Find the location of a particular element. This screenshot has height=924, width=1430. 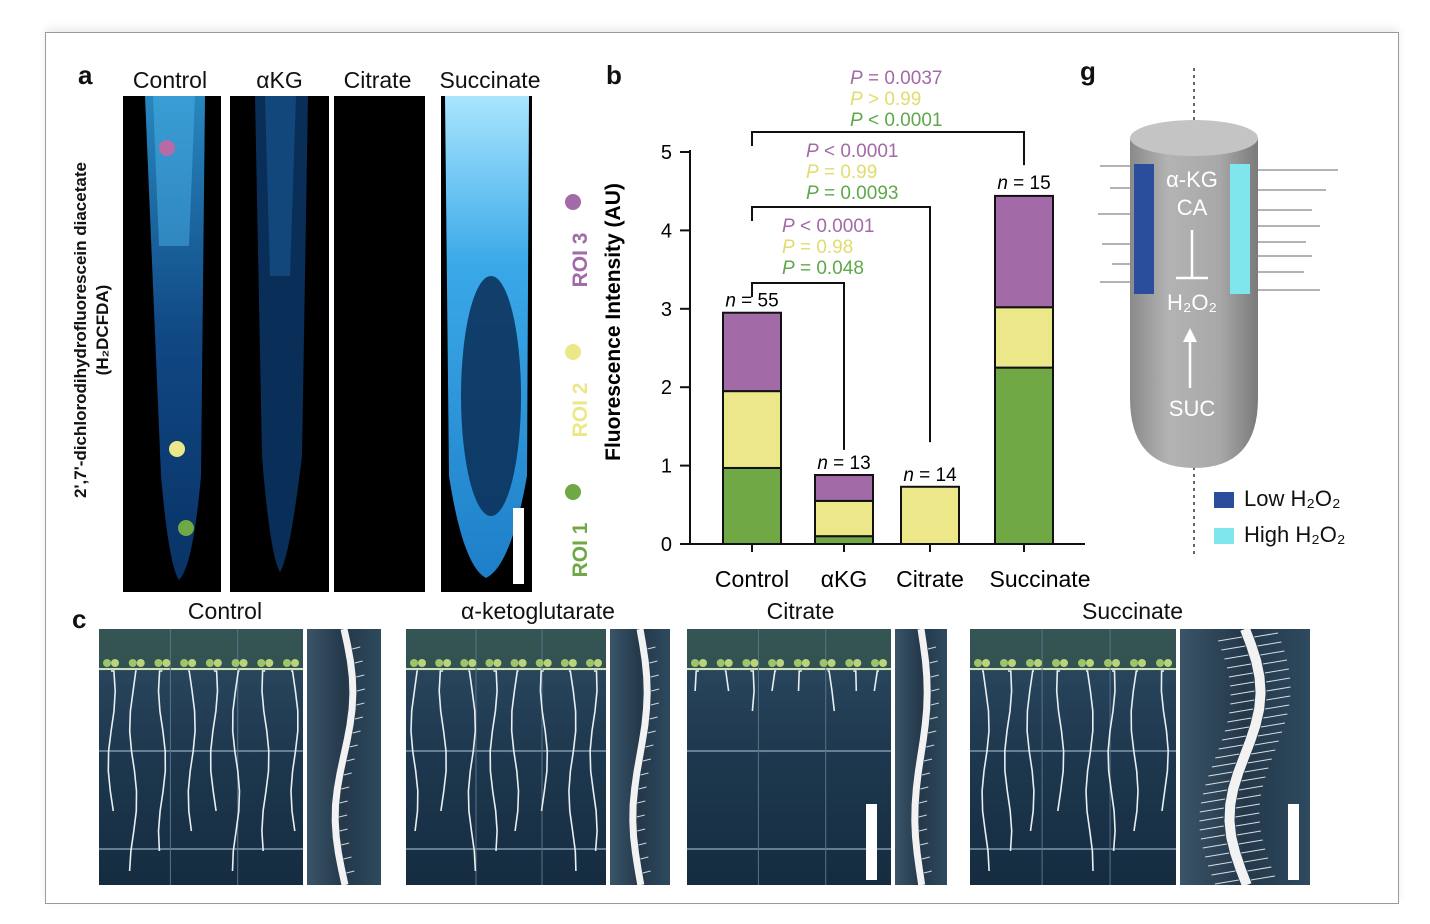

x-tick-label: Succinate is located at coordinates (1039, 579).